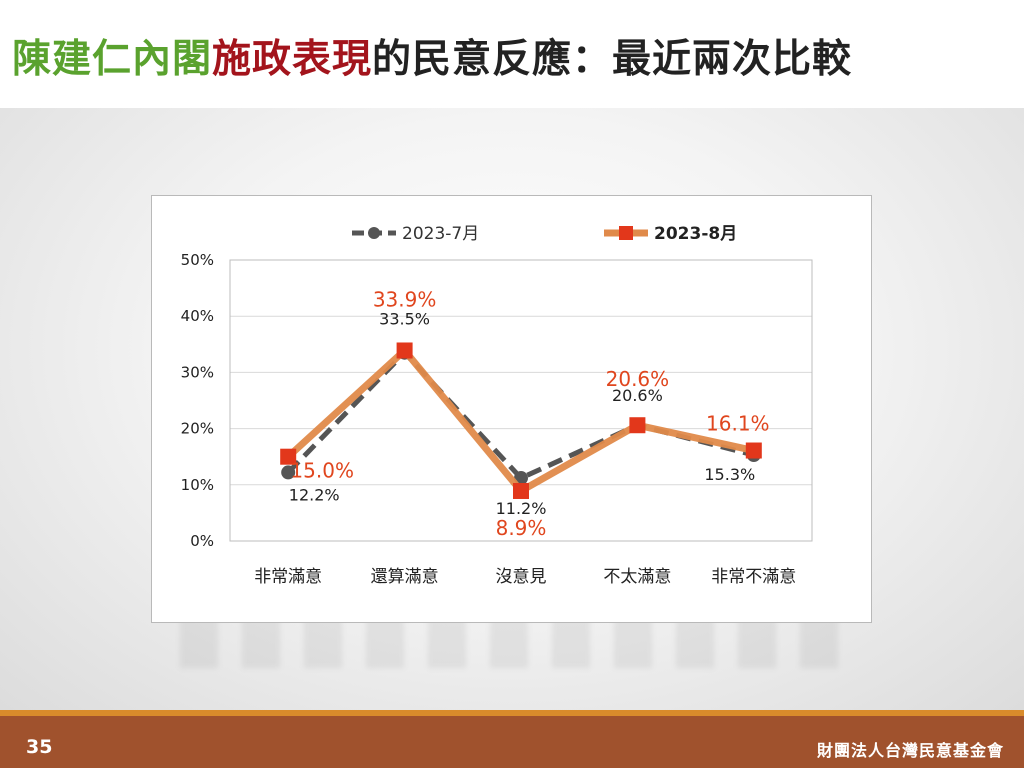 The image size is (1024, 768). Describe the element at coordinates (197, 485) in the screenshot. I see `y-tick-label: 10%` at that location.